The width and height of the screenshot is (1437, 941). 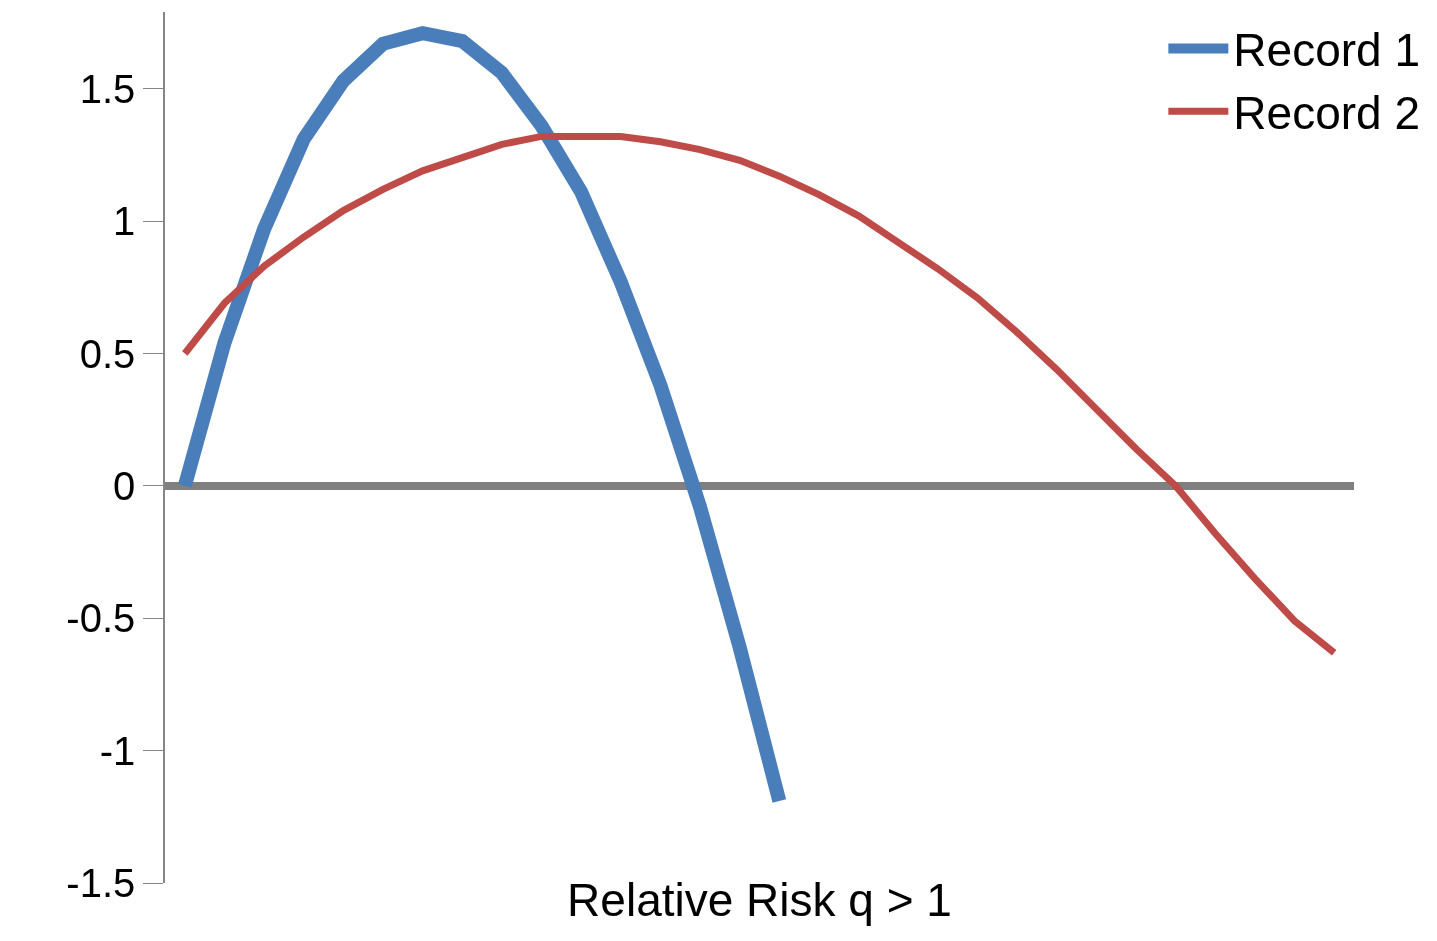 I want to click on y-tick-label: 1.5, so click(x=107, y=88).